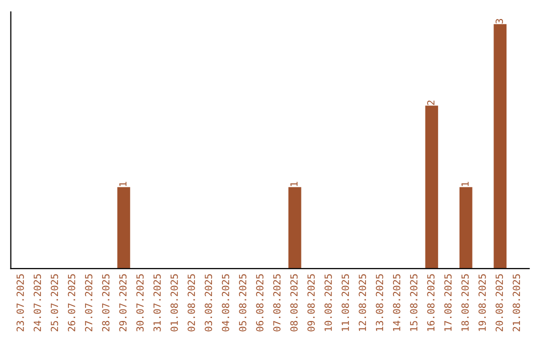  What do you see at coordinates (226, 303) in the screenshot?
I see `x-tick-label: 04.08.2025` at bounding box center [226, 303].